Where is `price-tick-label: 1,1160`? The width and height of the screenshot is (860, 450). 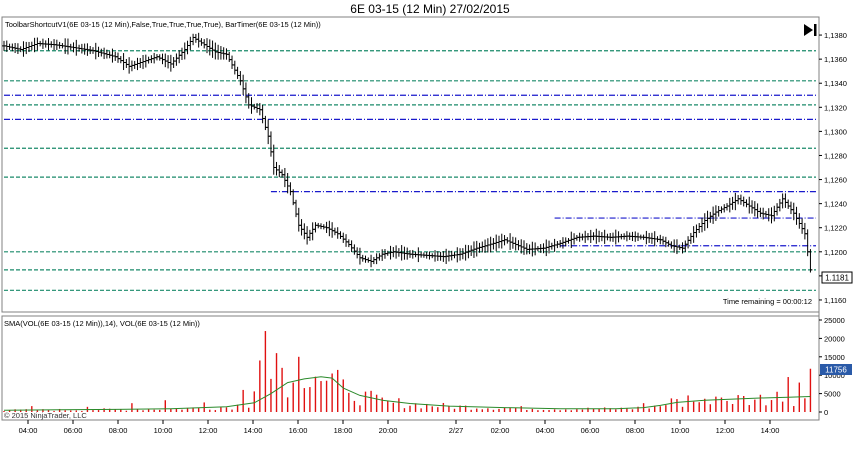
price-tick-label: 1,1160 is located at coordinates (835, 300).